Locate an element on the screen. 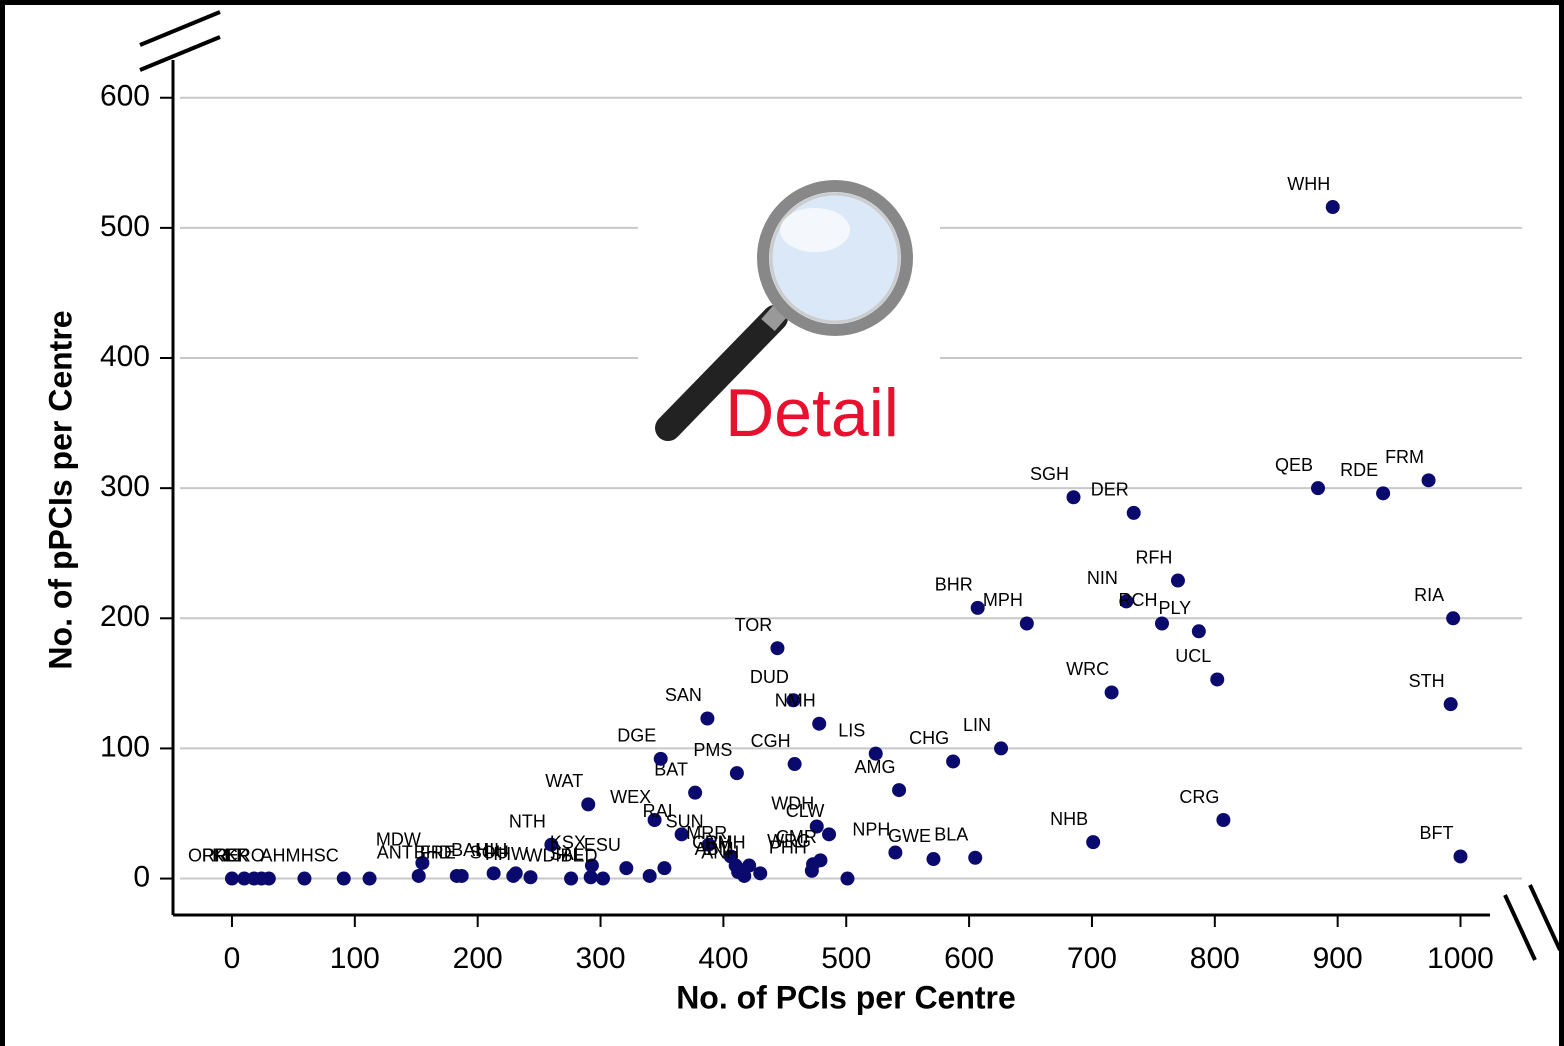 The height and width of the screenshot is (1046, 1564). point-label: CRO is located at coordinates (245, 855).